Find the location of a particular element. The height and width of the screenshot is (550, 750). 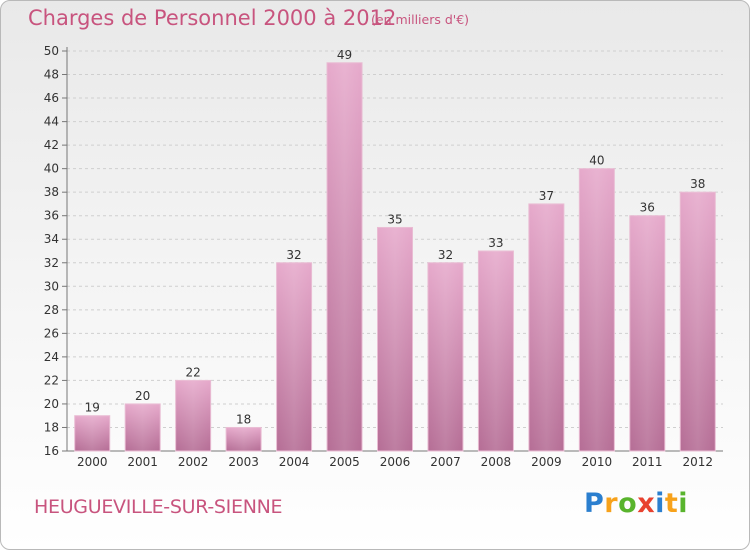

y-tick-label: 48 is located at coordinates (51, 75).